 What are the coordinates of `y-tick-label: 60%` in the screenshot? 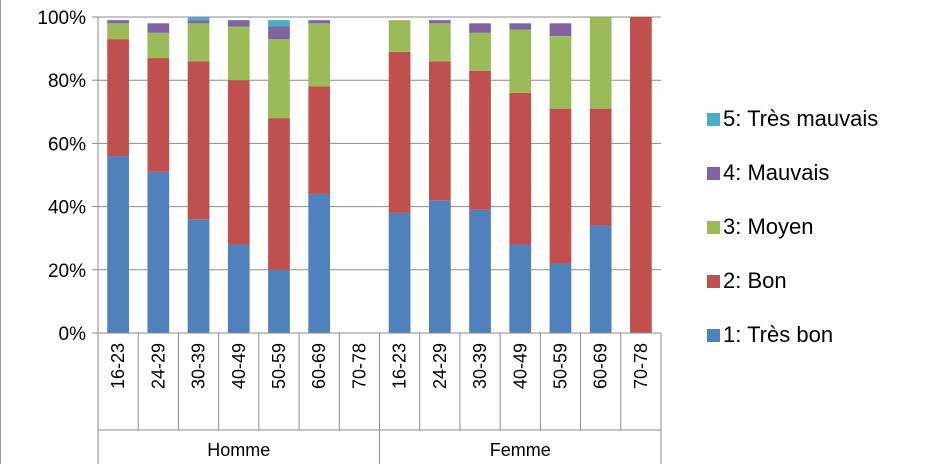 It's located at (67, 144).